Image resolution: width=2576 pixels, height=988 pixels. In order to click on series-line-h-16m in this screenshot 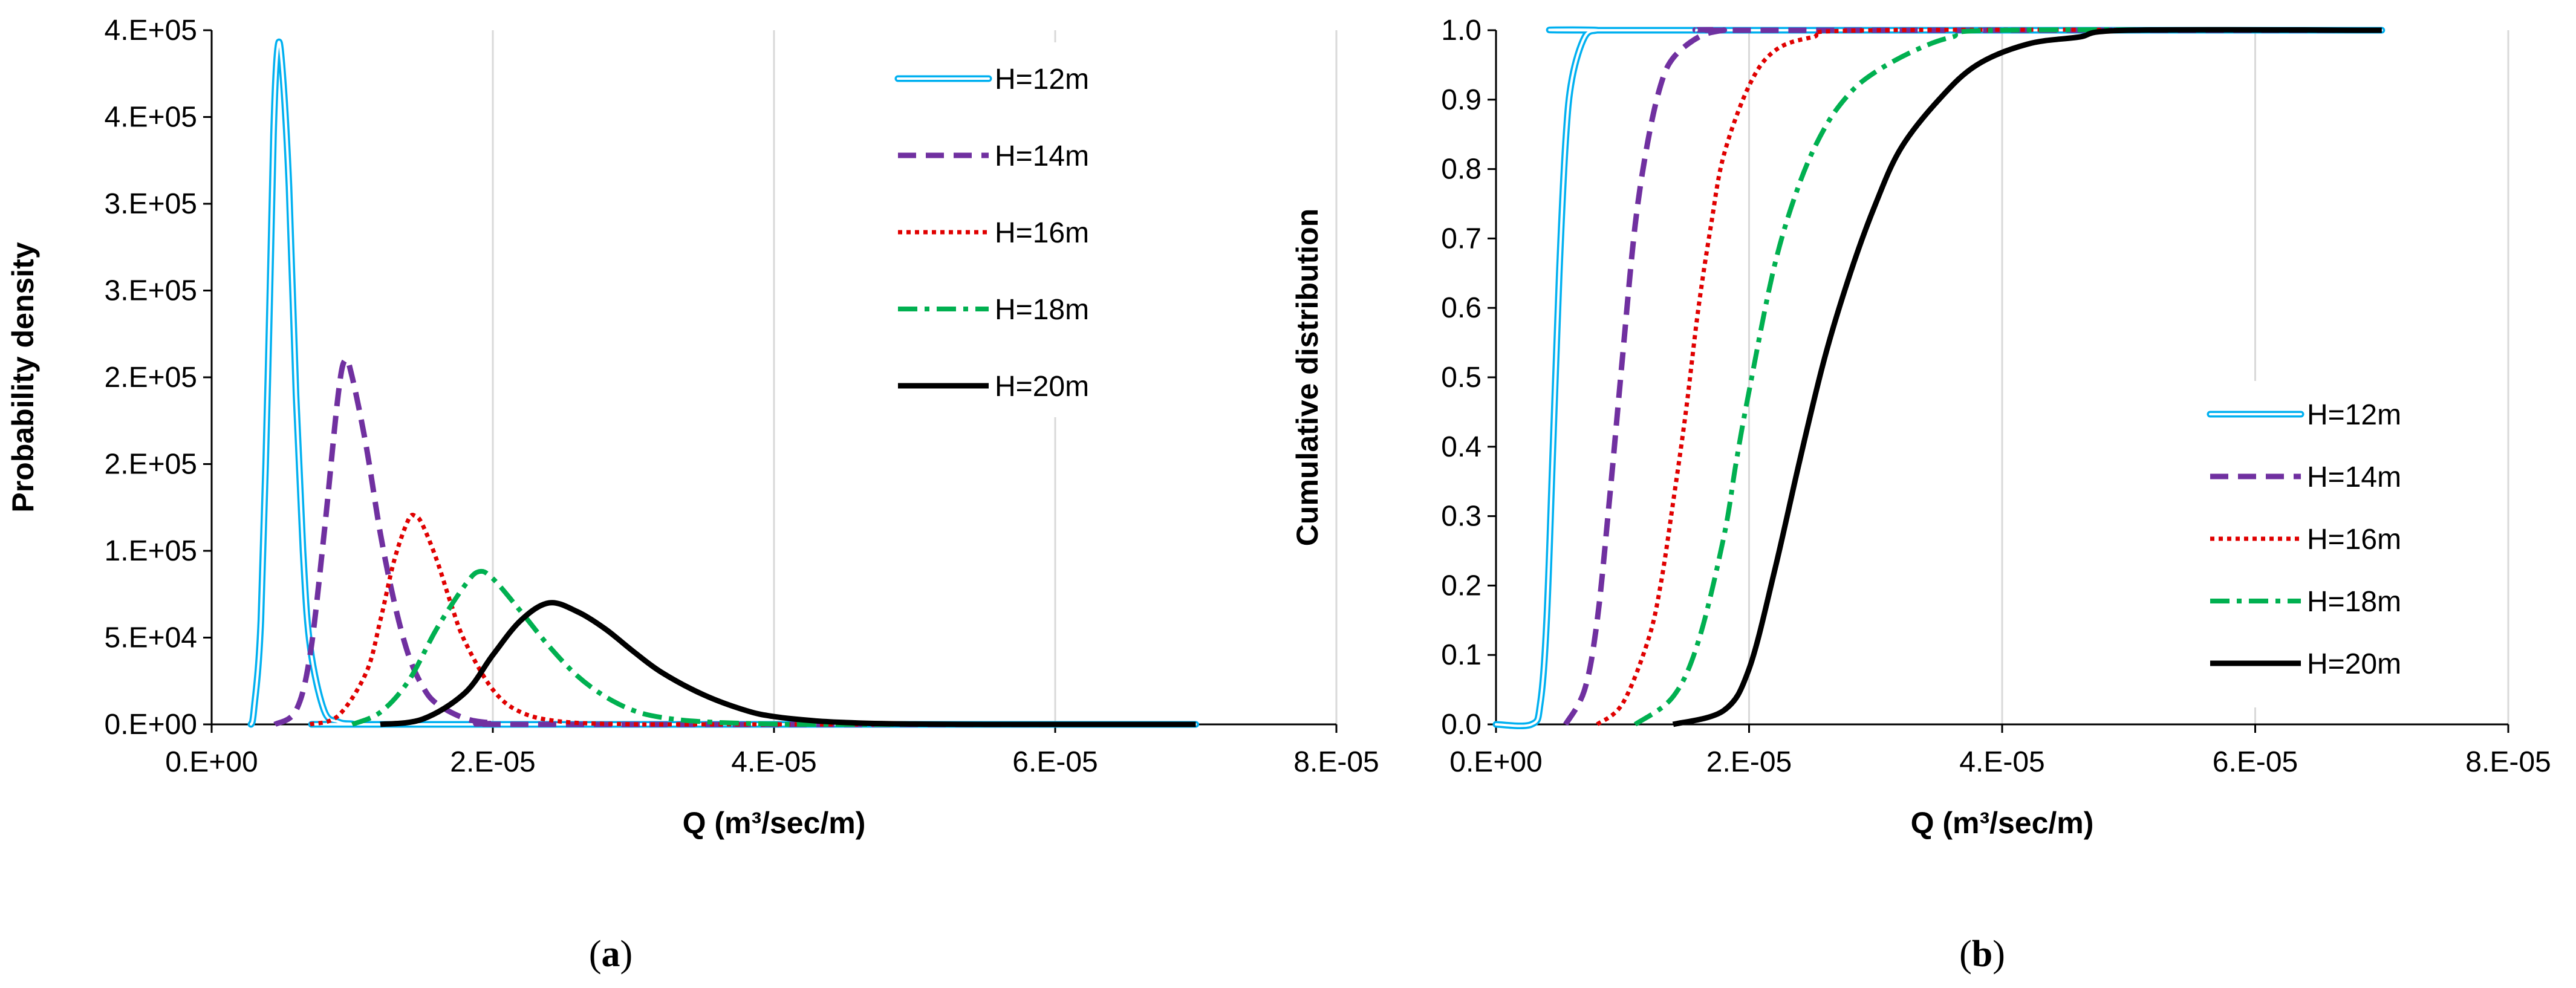, I will do `click(753, 620)`.